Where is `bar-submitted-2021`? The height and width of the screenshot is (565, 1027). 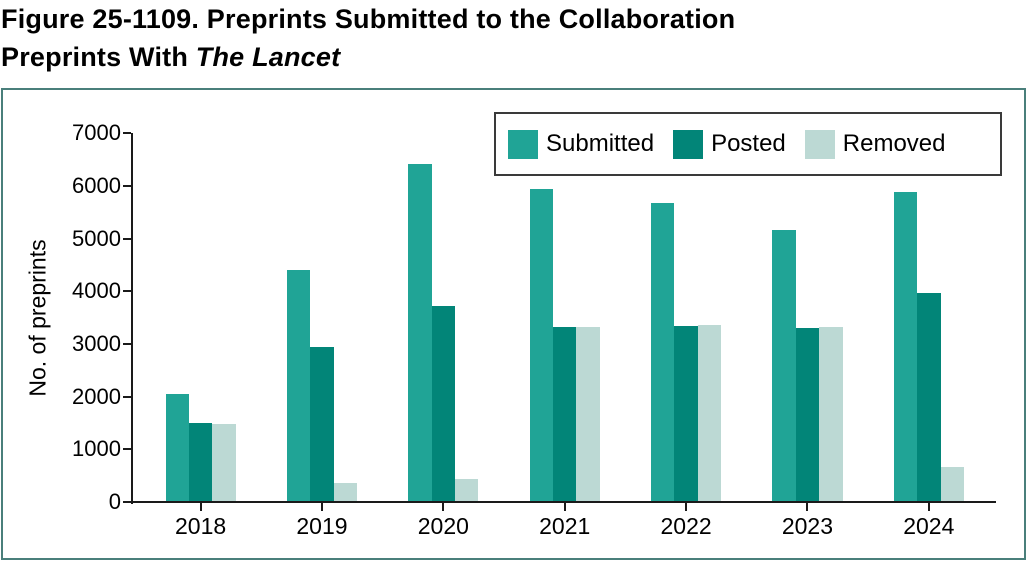
bar-submitted-2021 is located at coordinates (541, 345).